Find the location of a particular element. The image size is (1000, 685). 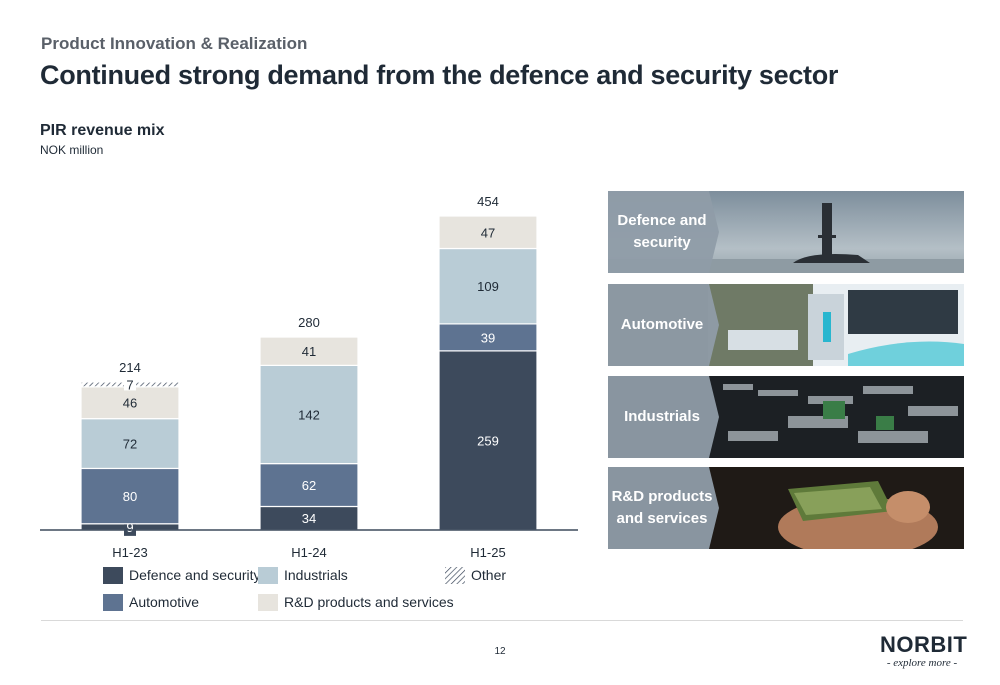

norbit-logo: NORBIT - explore more - is located at coordinates (924, 651).